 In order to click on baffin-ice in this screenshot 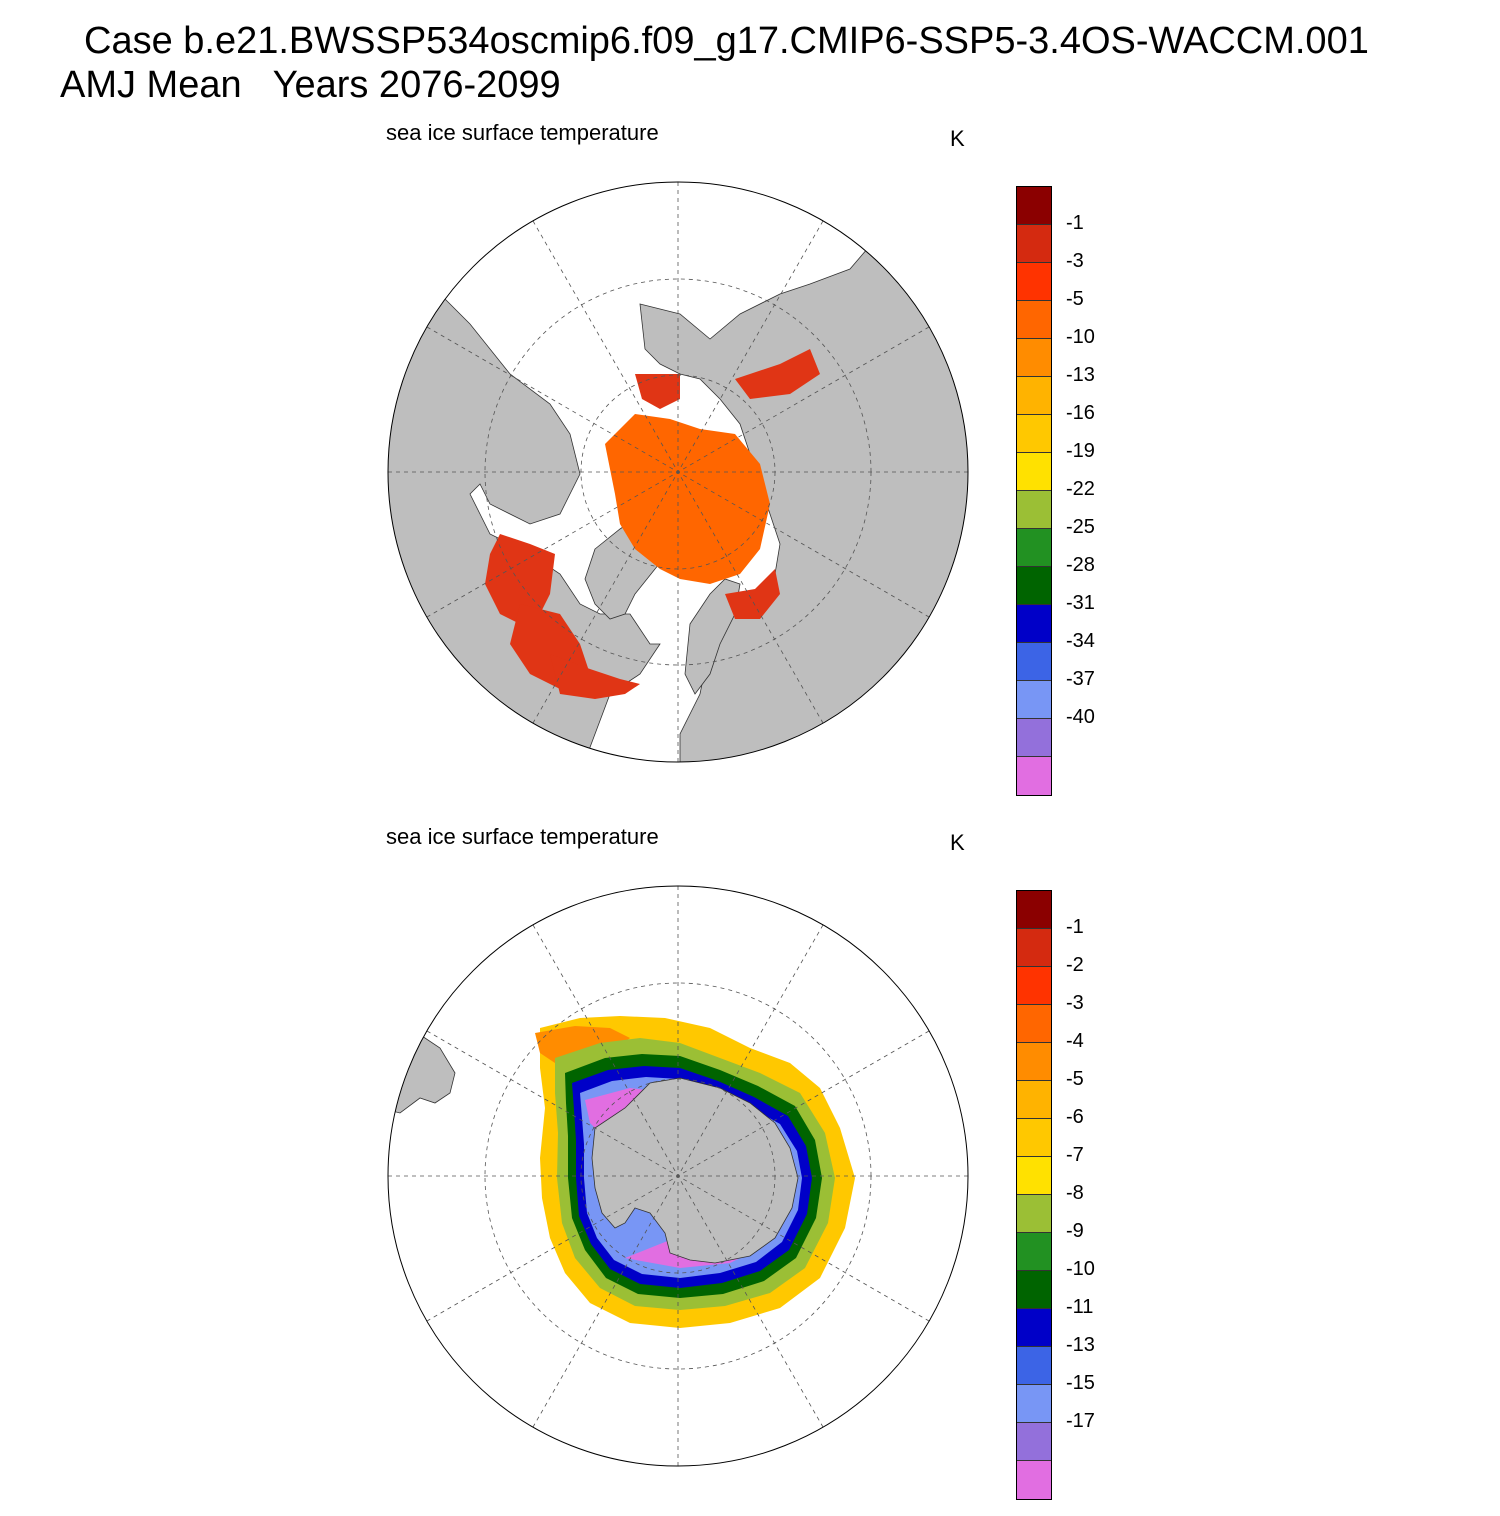, I will do `click(595, 676)`.